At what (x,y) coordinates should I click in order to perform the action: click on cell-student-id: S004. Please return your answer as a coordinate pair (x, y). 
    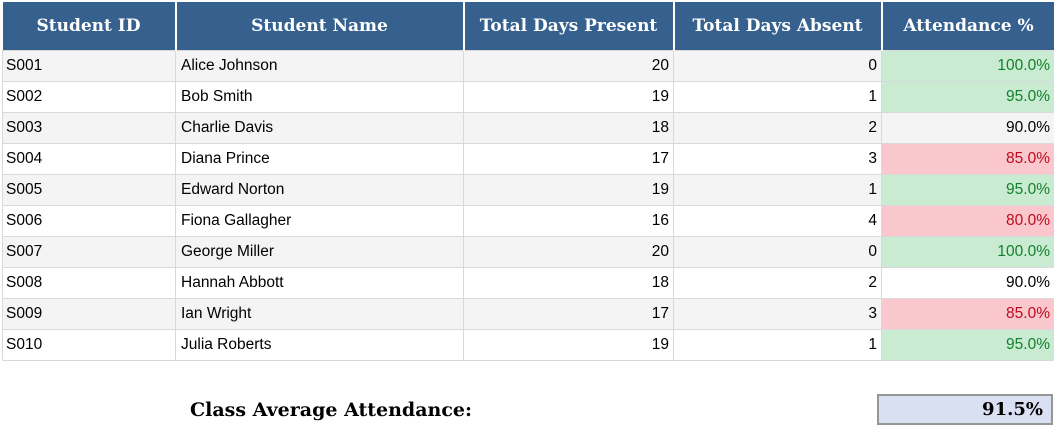
    Looking at the image, I should click on (89, 159).